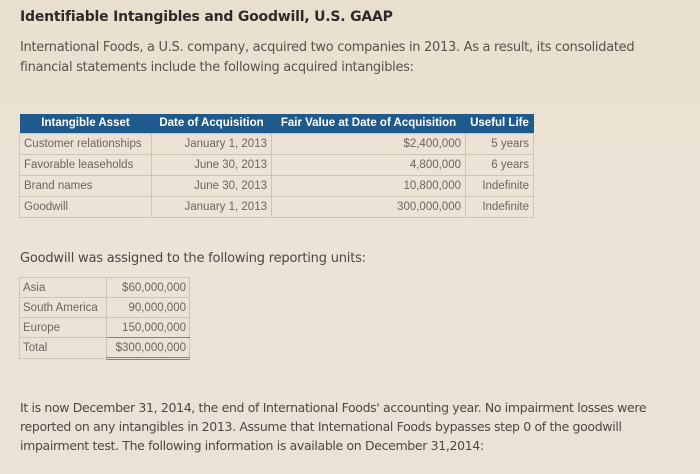  What do you see at coordinates (148, 287) in the screenshot?
I see `cell-amount: $60,000,000` at bounding box center [148, 287].